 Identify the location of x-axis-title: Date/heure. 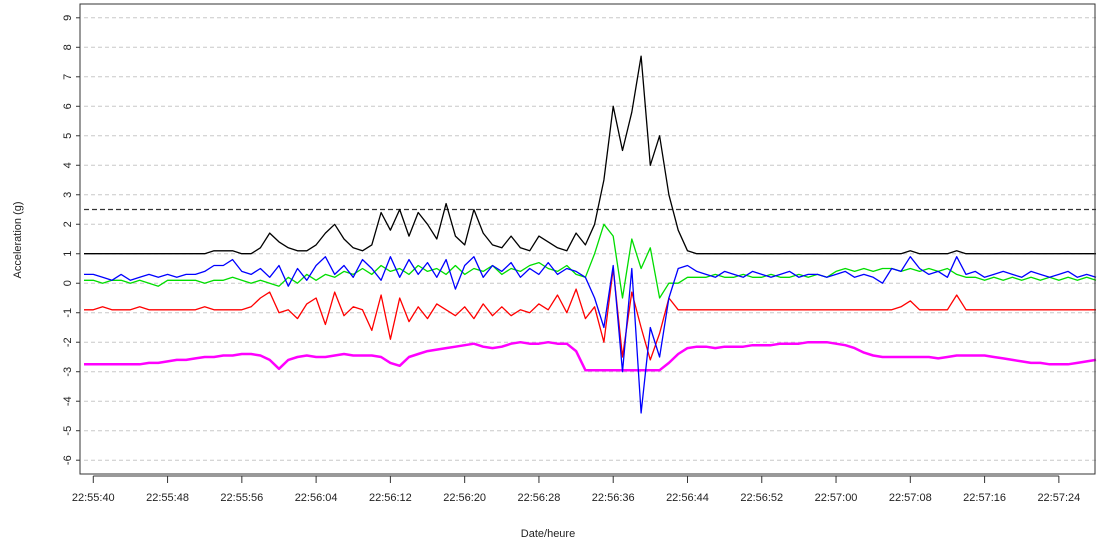
(548, 534).